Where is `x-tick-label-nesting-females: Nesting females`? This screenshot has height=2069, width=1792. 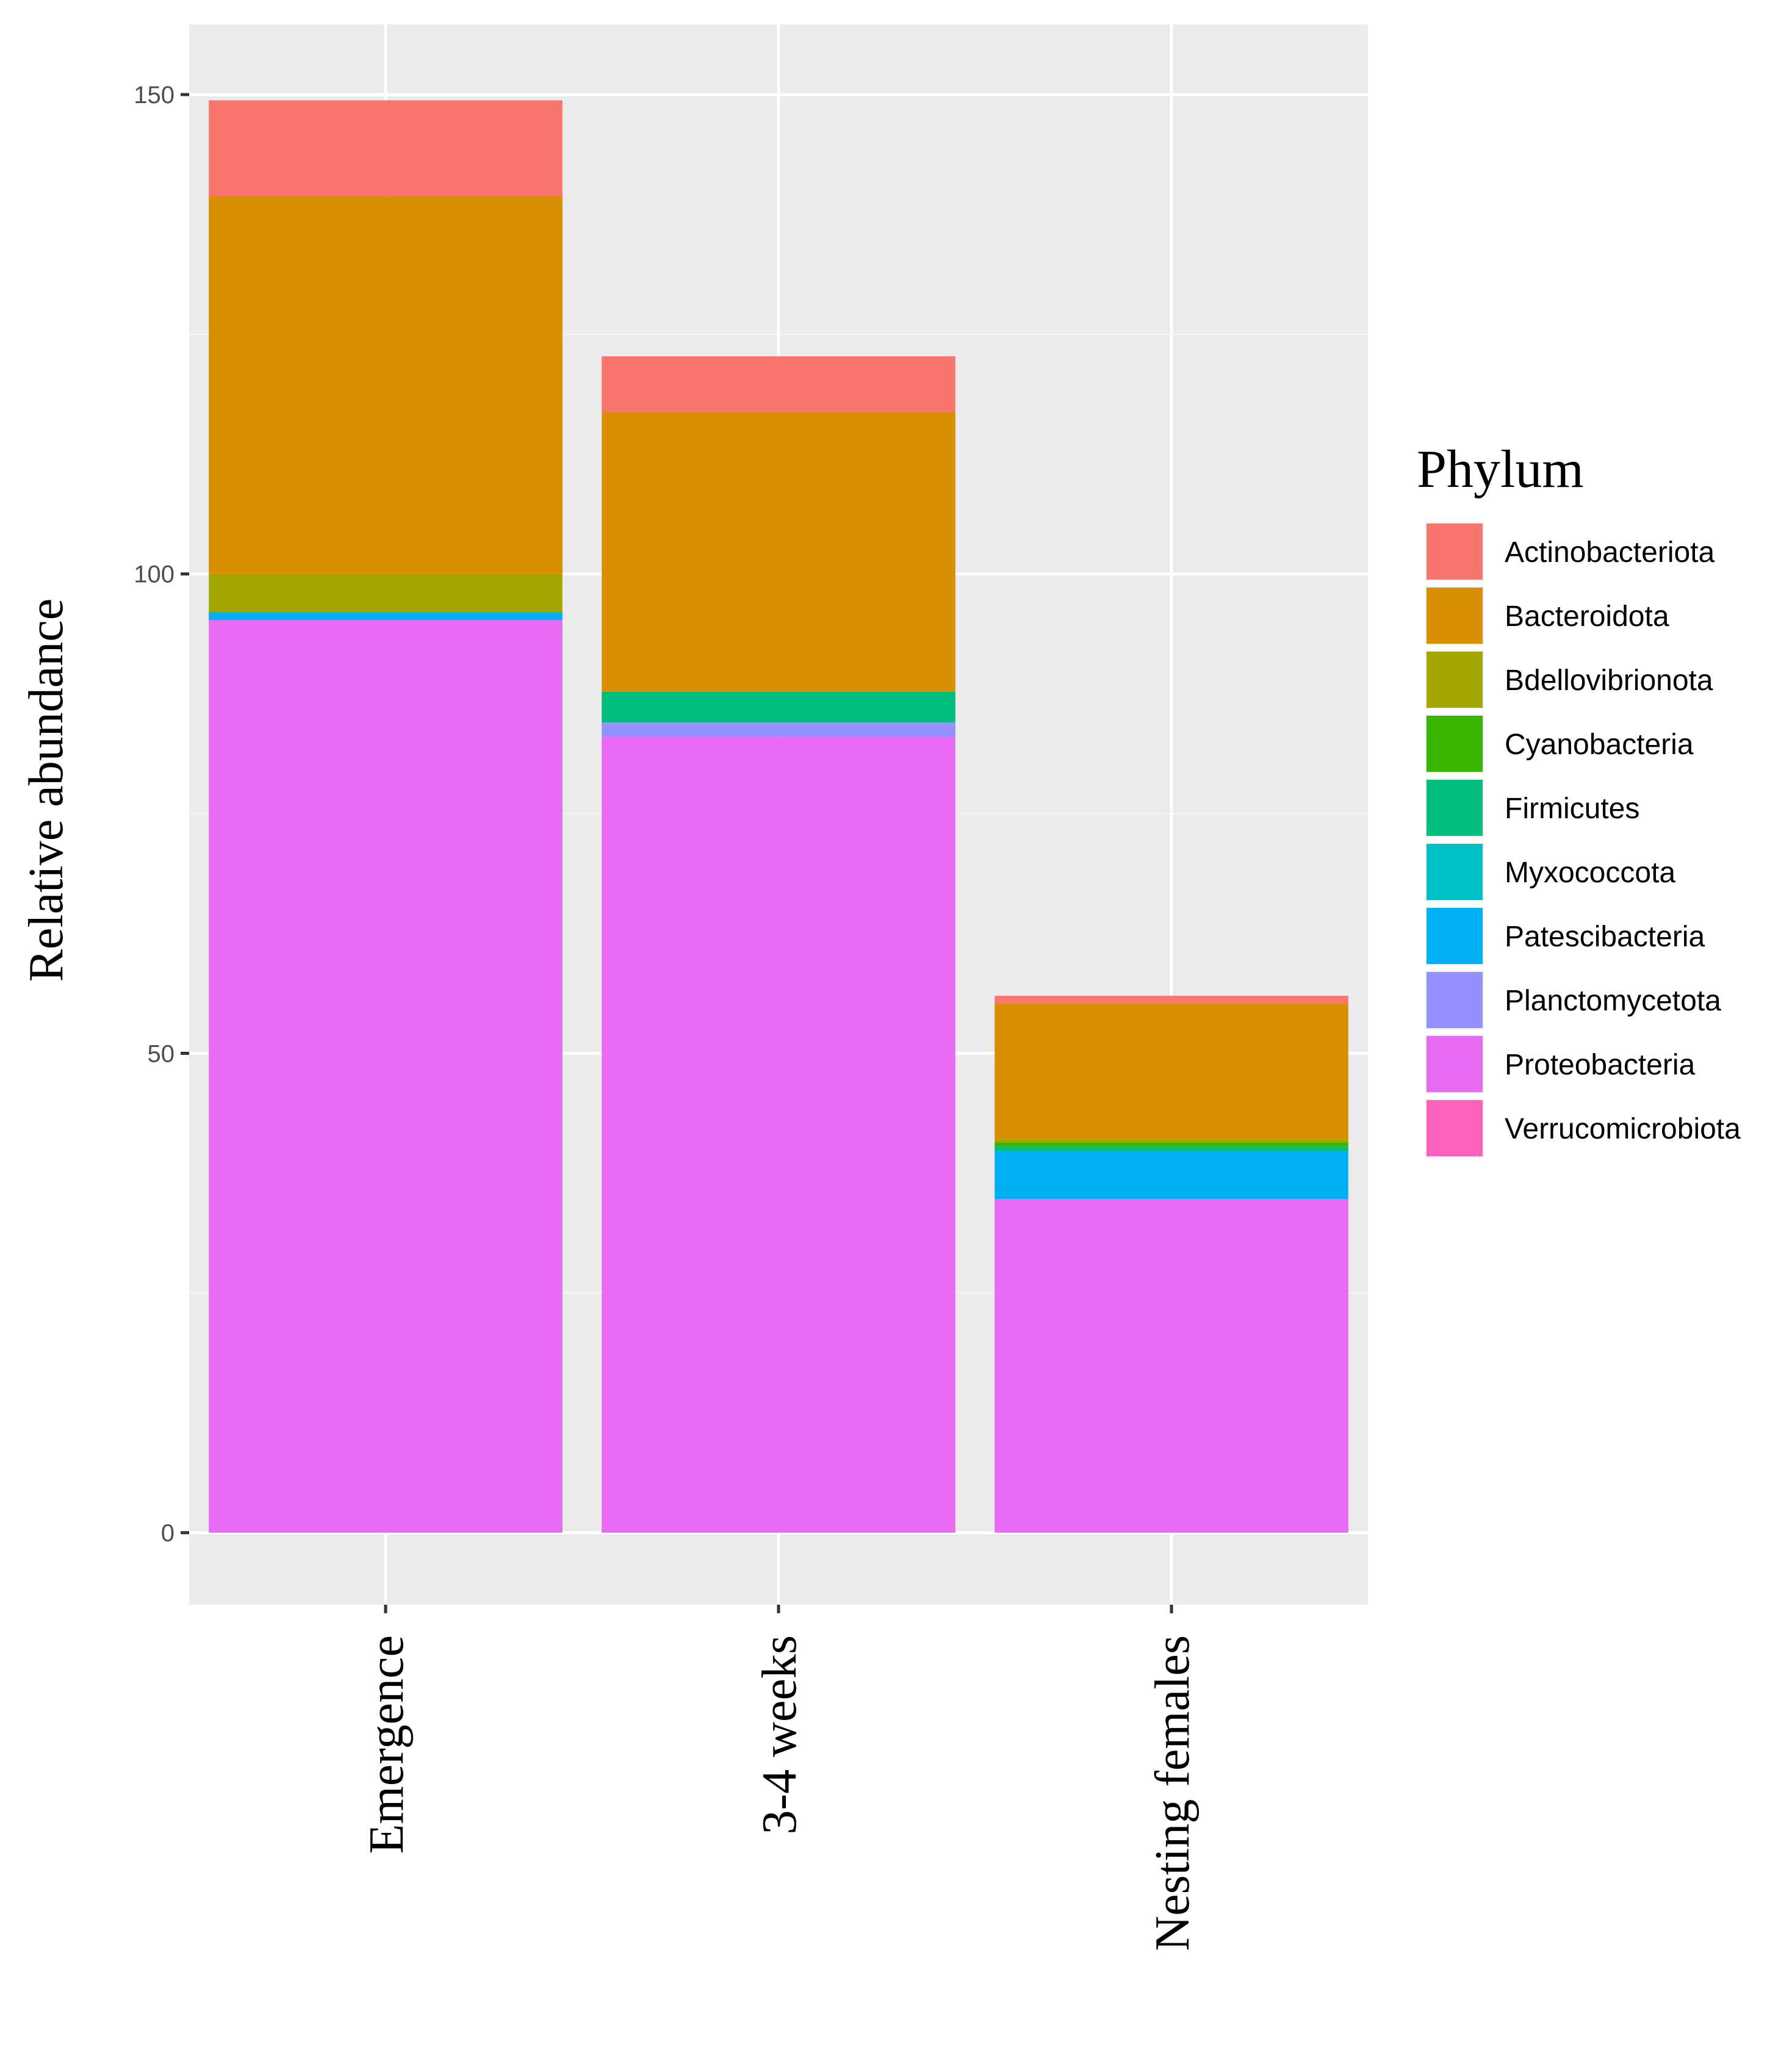 x-tick-label-nesting-females: Nesting females is located at coordinates (1173, 1793).